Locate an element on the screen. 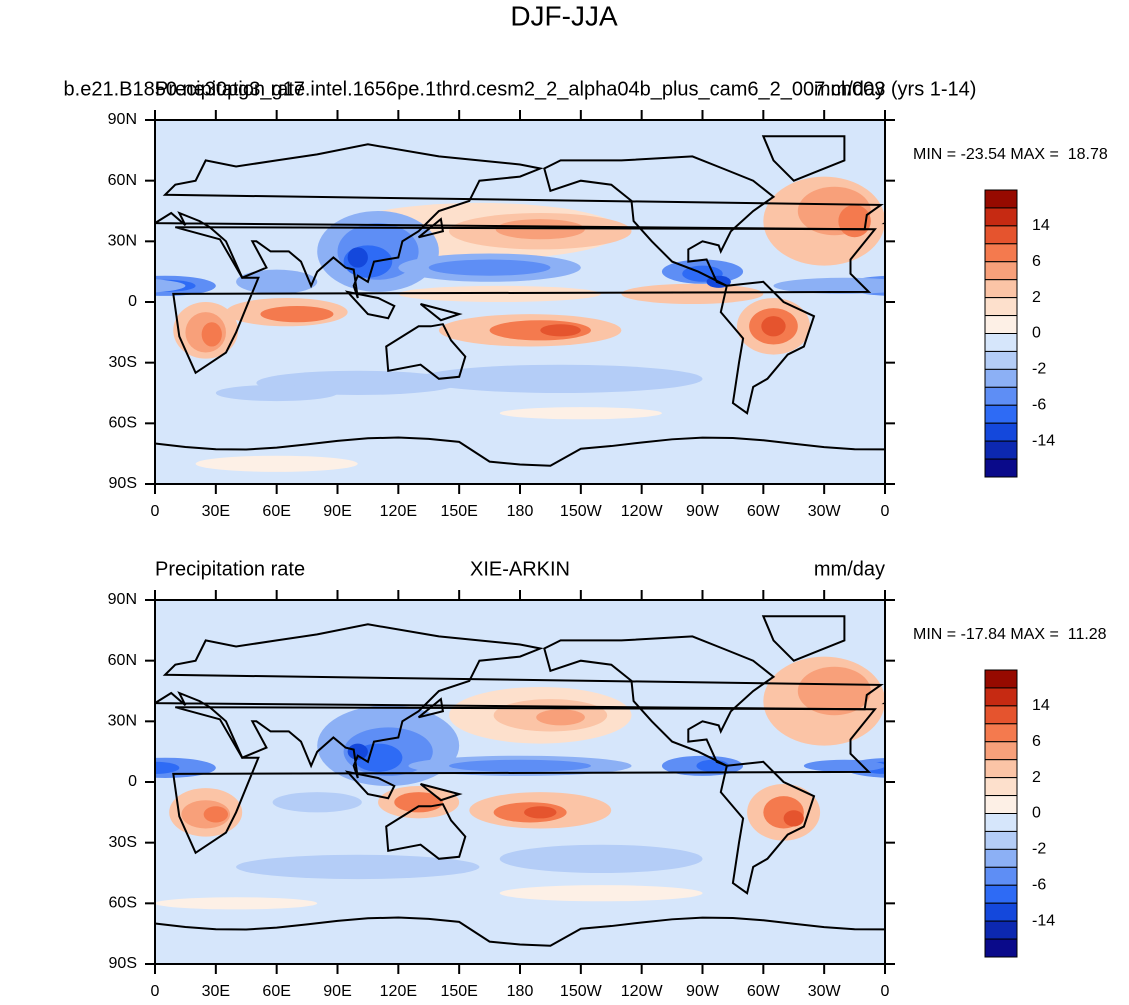  colorbar-label: 14 is located at coordinates (1041, 225).